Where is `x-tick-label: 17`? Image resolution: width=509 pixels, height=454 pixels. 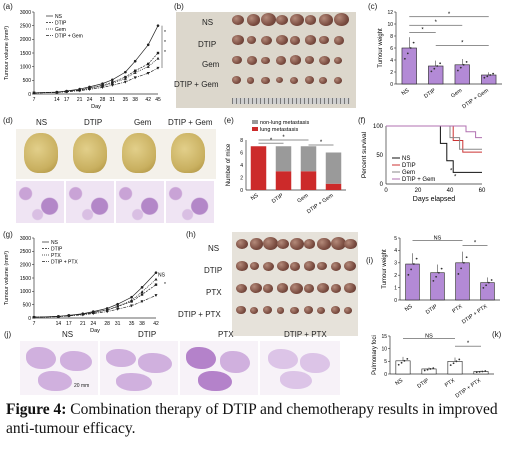
x-tick-label: 17 is located at coordinates (67, 100).